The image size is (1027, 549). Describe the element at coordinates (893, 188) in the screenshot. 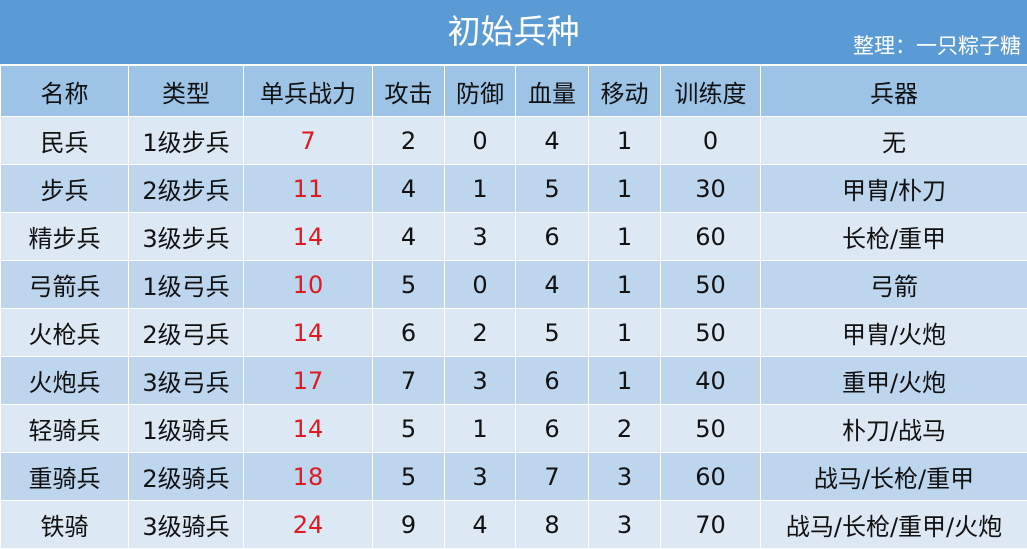

I see `table-cell: 甲胄/朴刀` at that location.